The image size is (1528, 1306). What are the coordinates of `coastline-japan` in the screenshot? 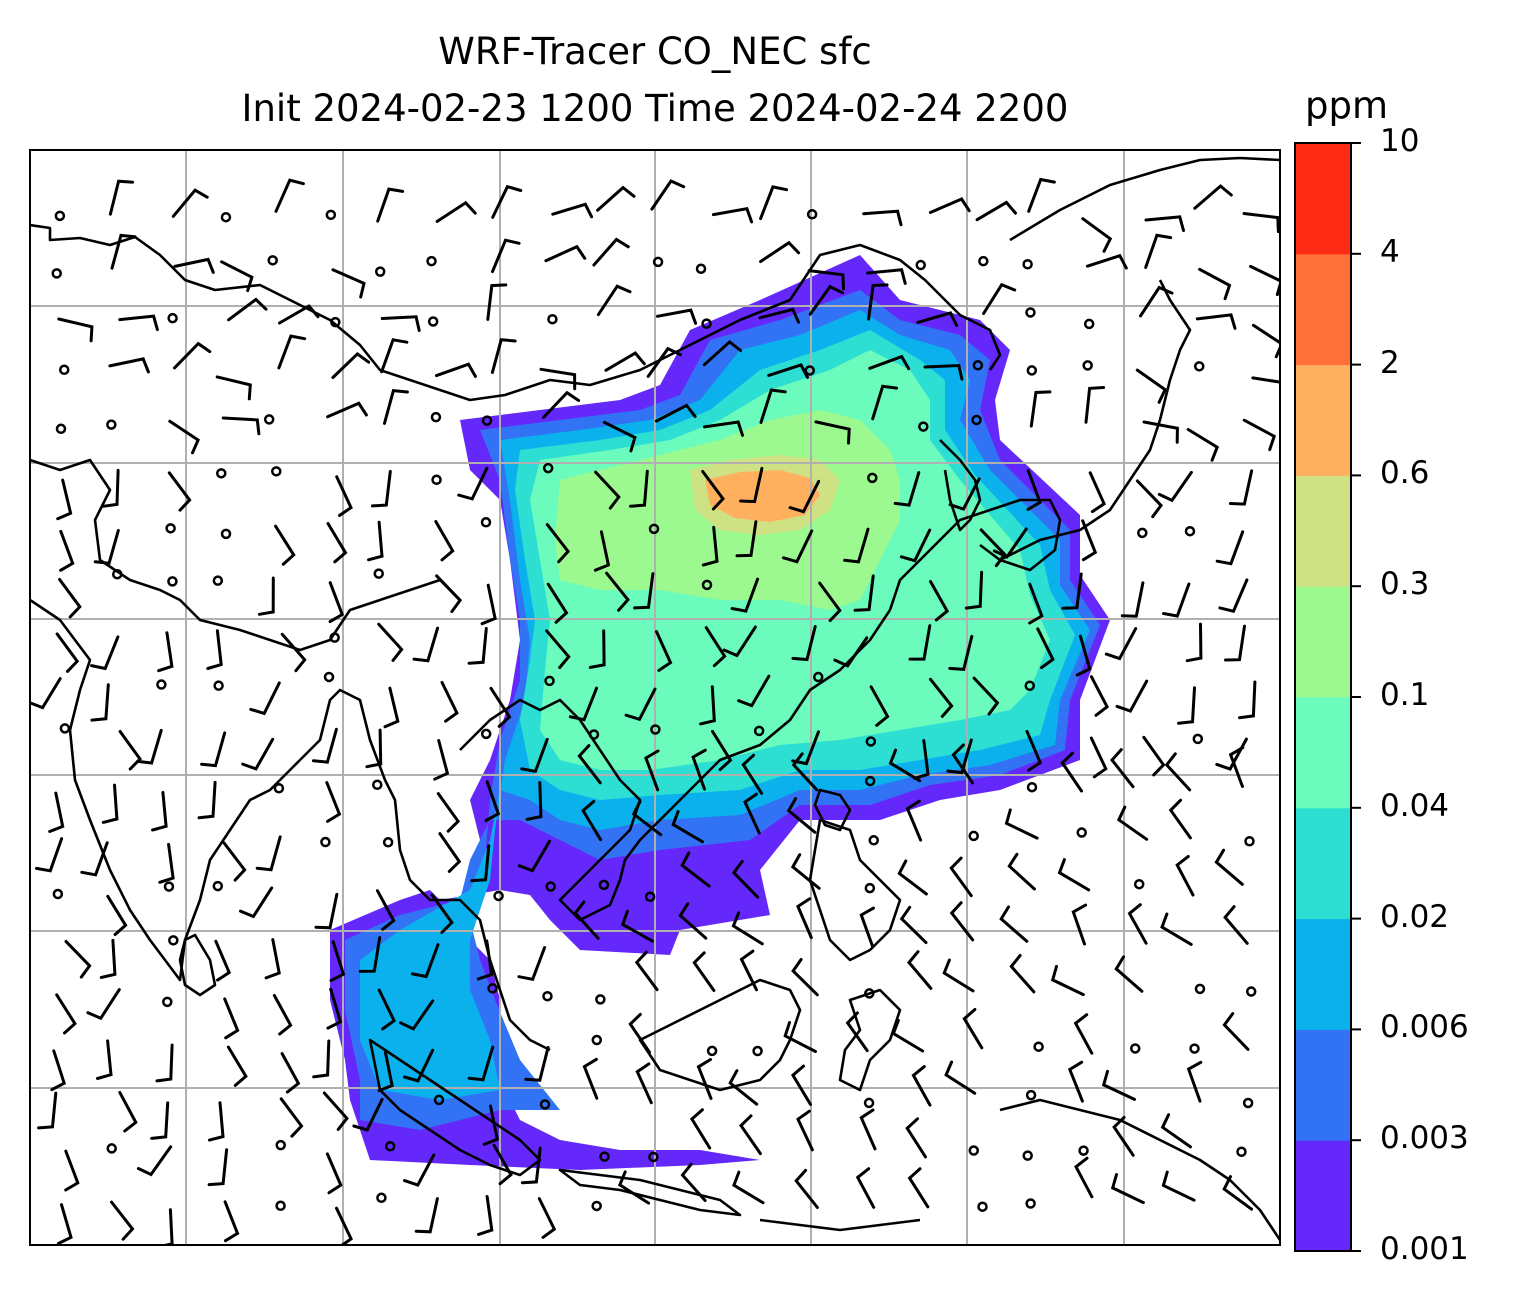 It's located at (1095, 420).